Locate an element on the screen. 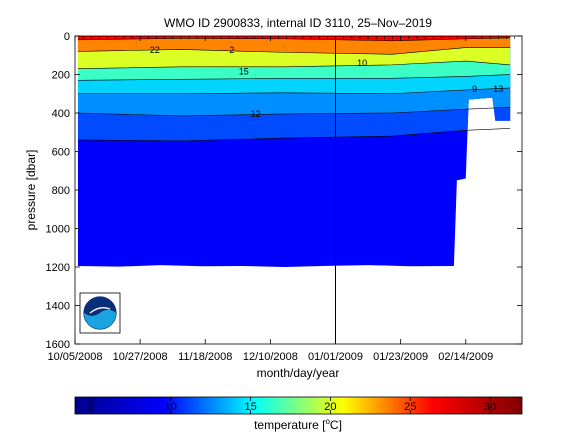 The height and width of the screenshot is (437, 576). y-tick-label: 1000 is located at coordinates (58, 230).